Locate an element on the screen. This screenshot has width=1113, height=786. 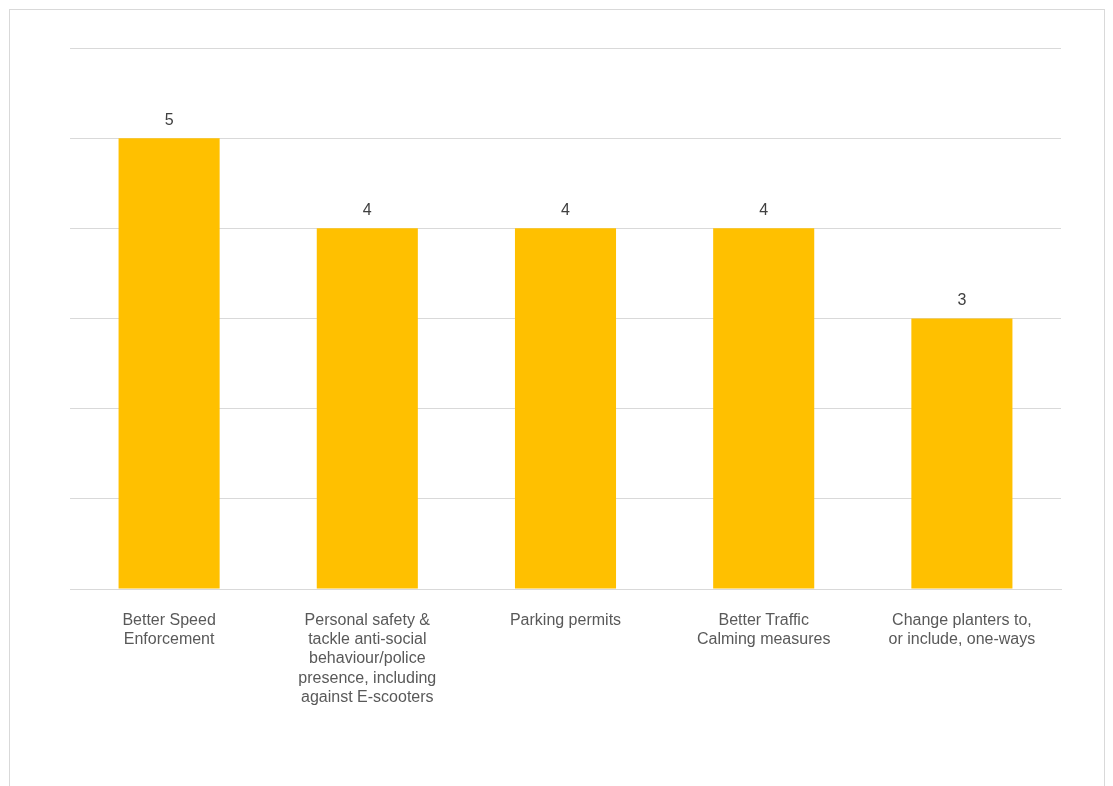
x-tick-label: Parking permits is located at coordinates (565, 620).